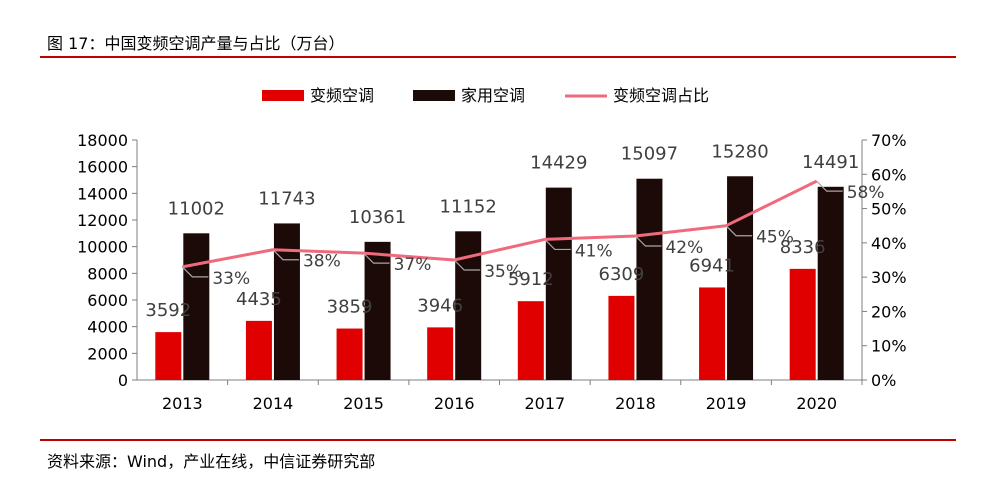 This screenshot has width=1006, height=491. Describe the element at coordinates (635, 403) in the screenshot. I see `x-tick-label: 2018` at that location.